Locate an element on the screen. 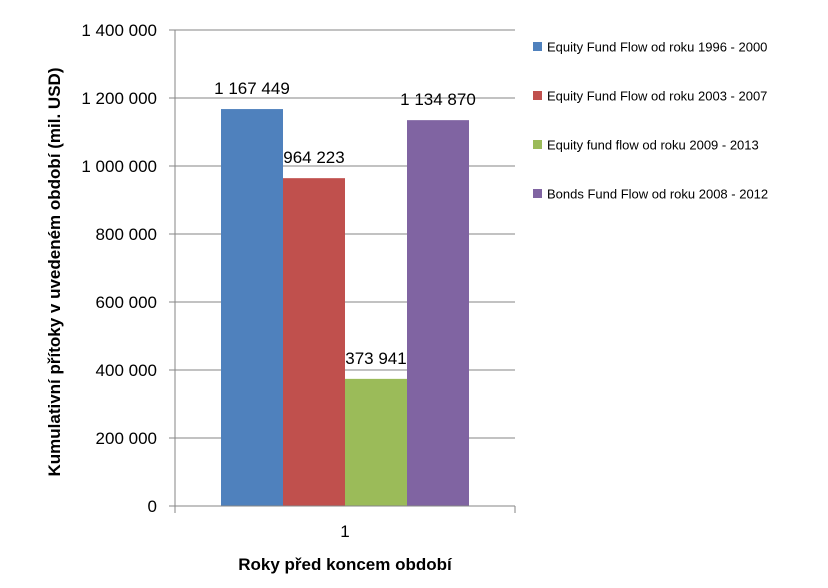 This screenshot has width=828, height=588. data-label-series-4: 1 134 870 is located at coordinates (438, 99).